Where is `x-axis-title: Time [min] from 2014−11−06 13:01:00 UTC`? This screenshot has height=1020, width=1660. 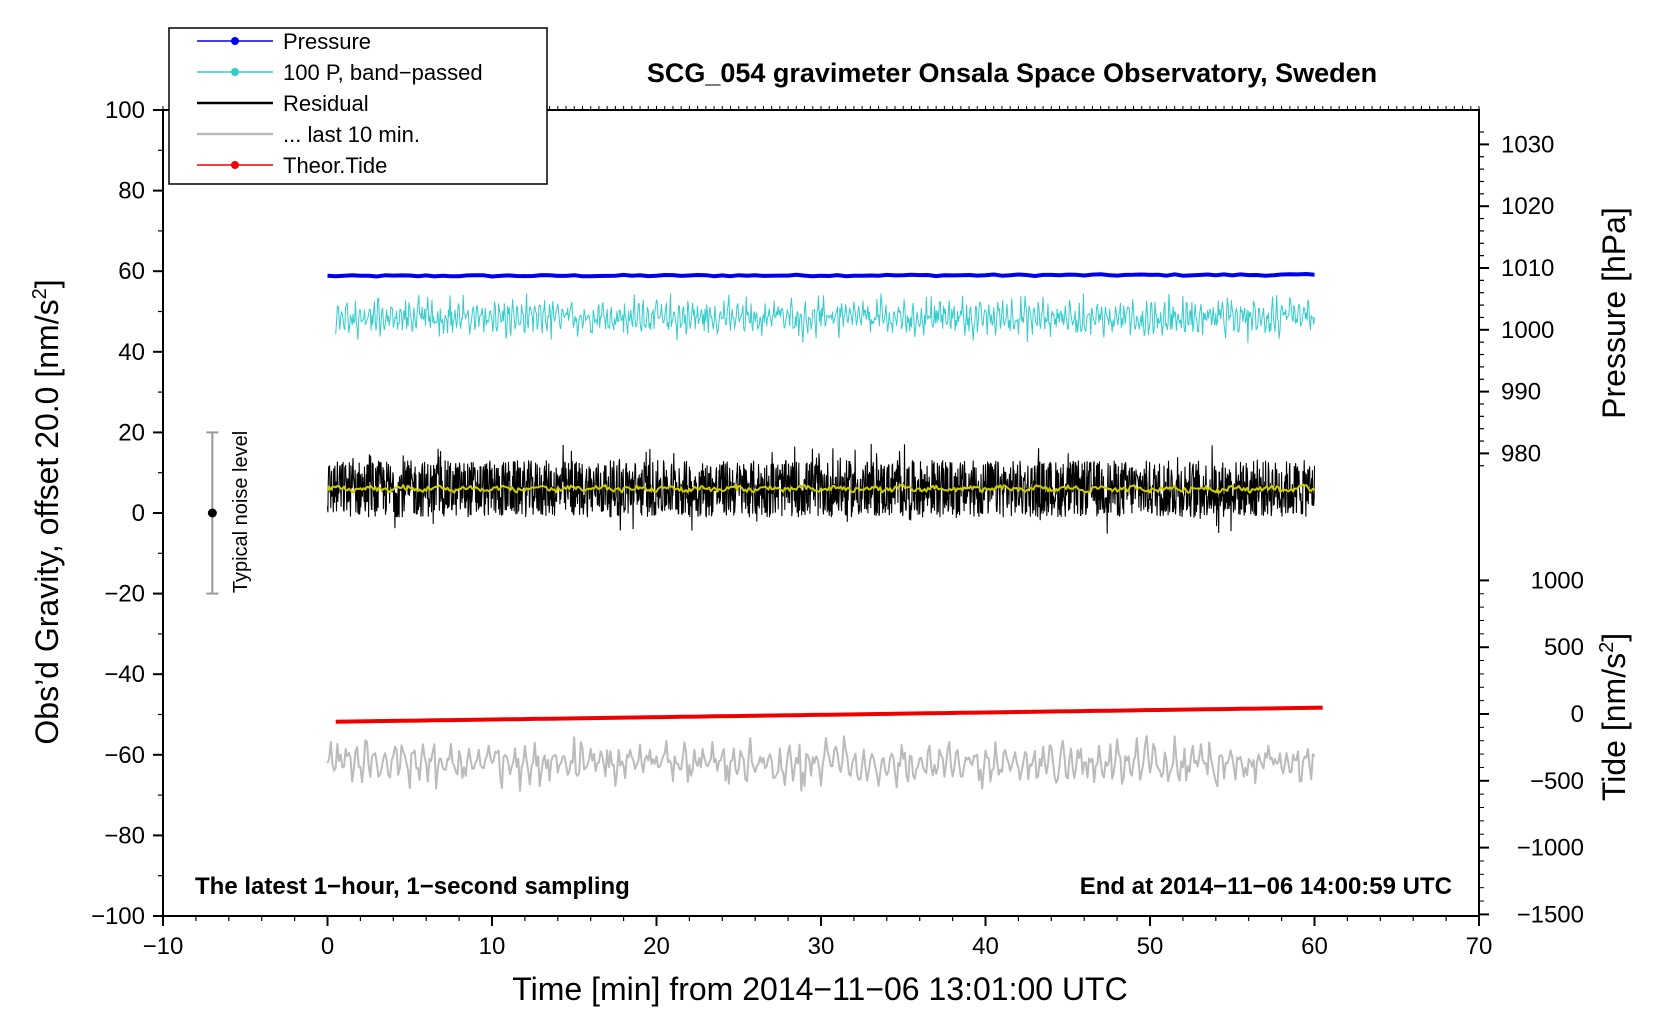 x-axis-title: Time [min] from 2014−11−06 13:01:00 UTC is located at coordinates (819, 989).